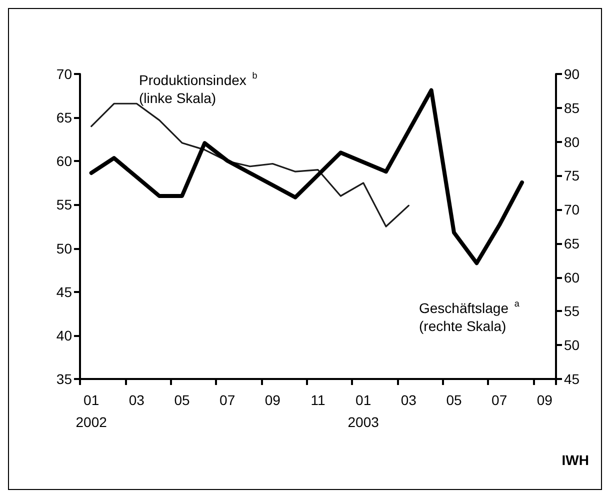  Describe the element at coordinates (572, 210) in the screenshot. I see `y2-tick-label: 70` at that location.